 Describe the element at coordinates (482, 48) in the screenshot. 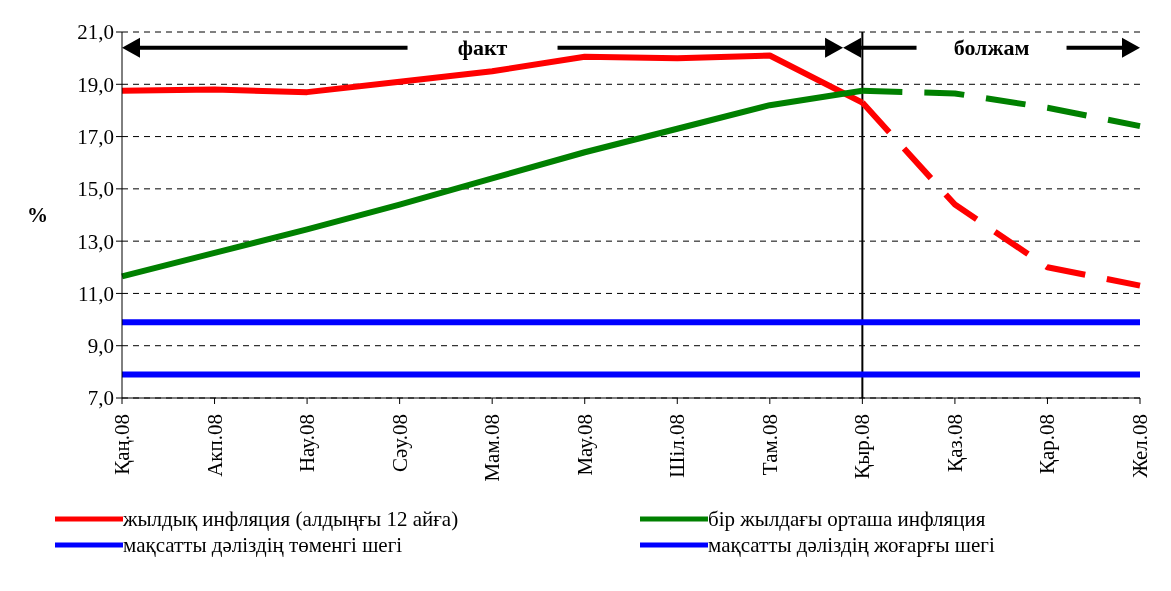

I see `annotation: факт` at that location.